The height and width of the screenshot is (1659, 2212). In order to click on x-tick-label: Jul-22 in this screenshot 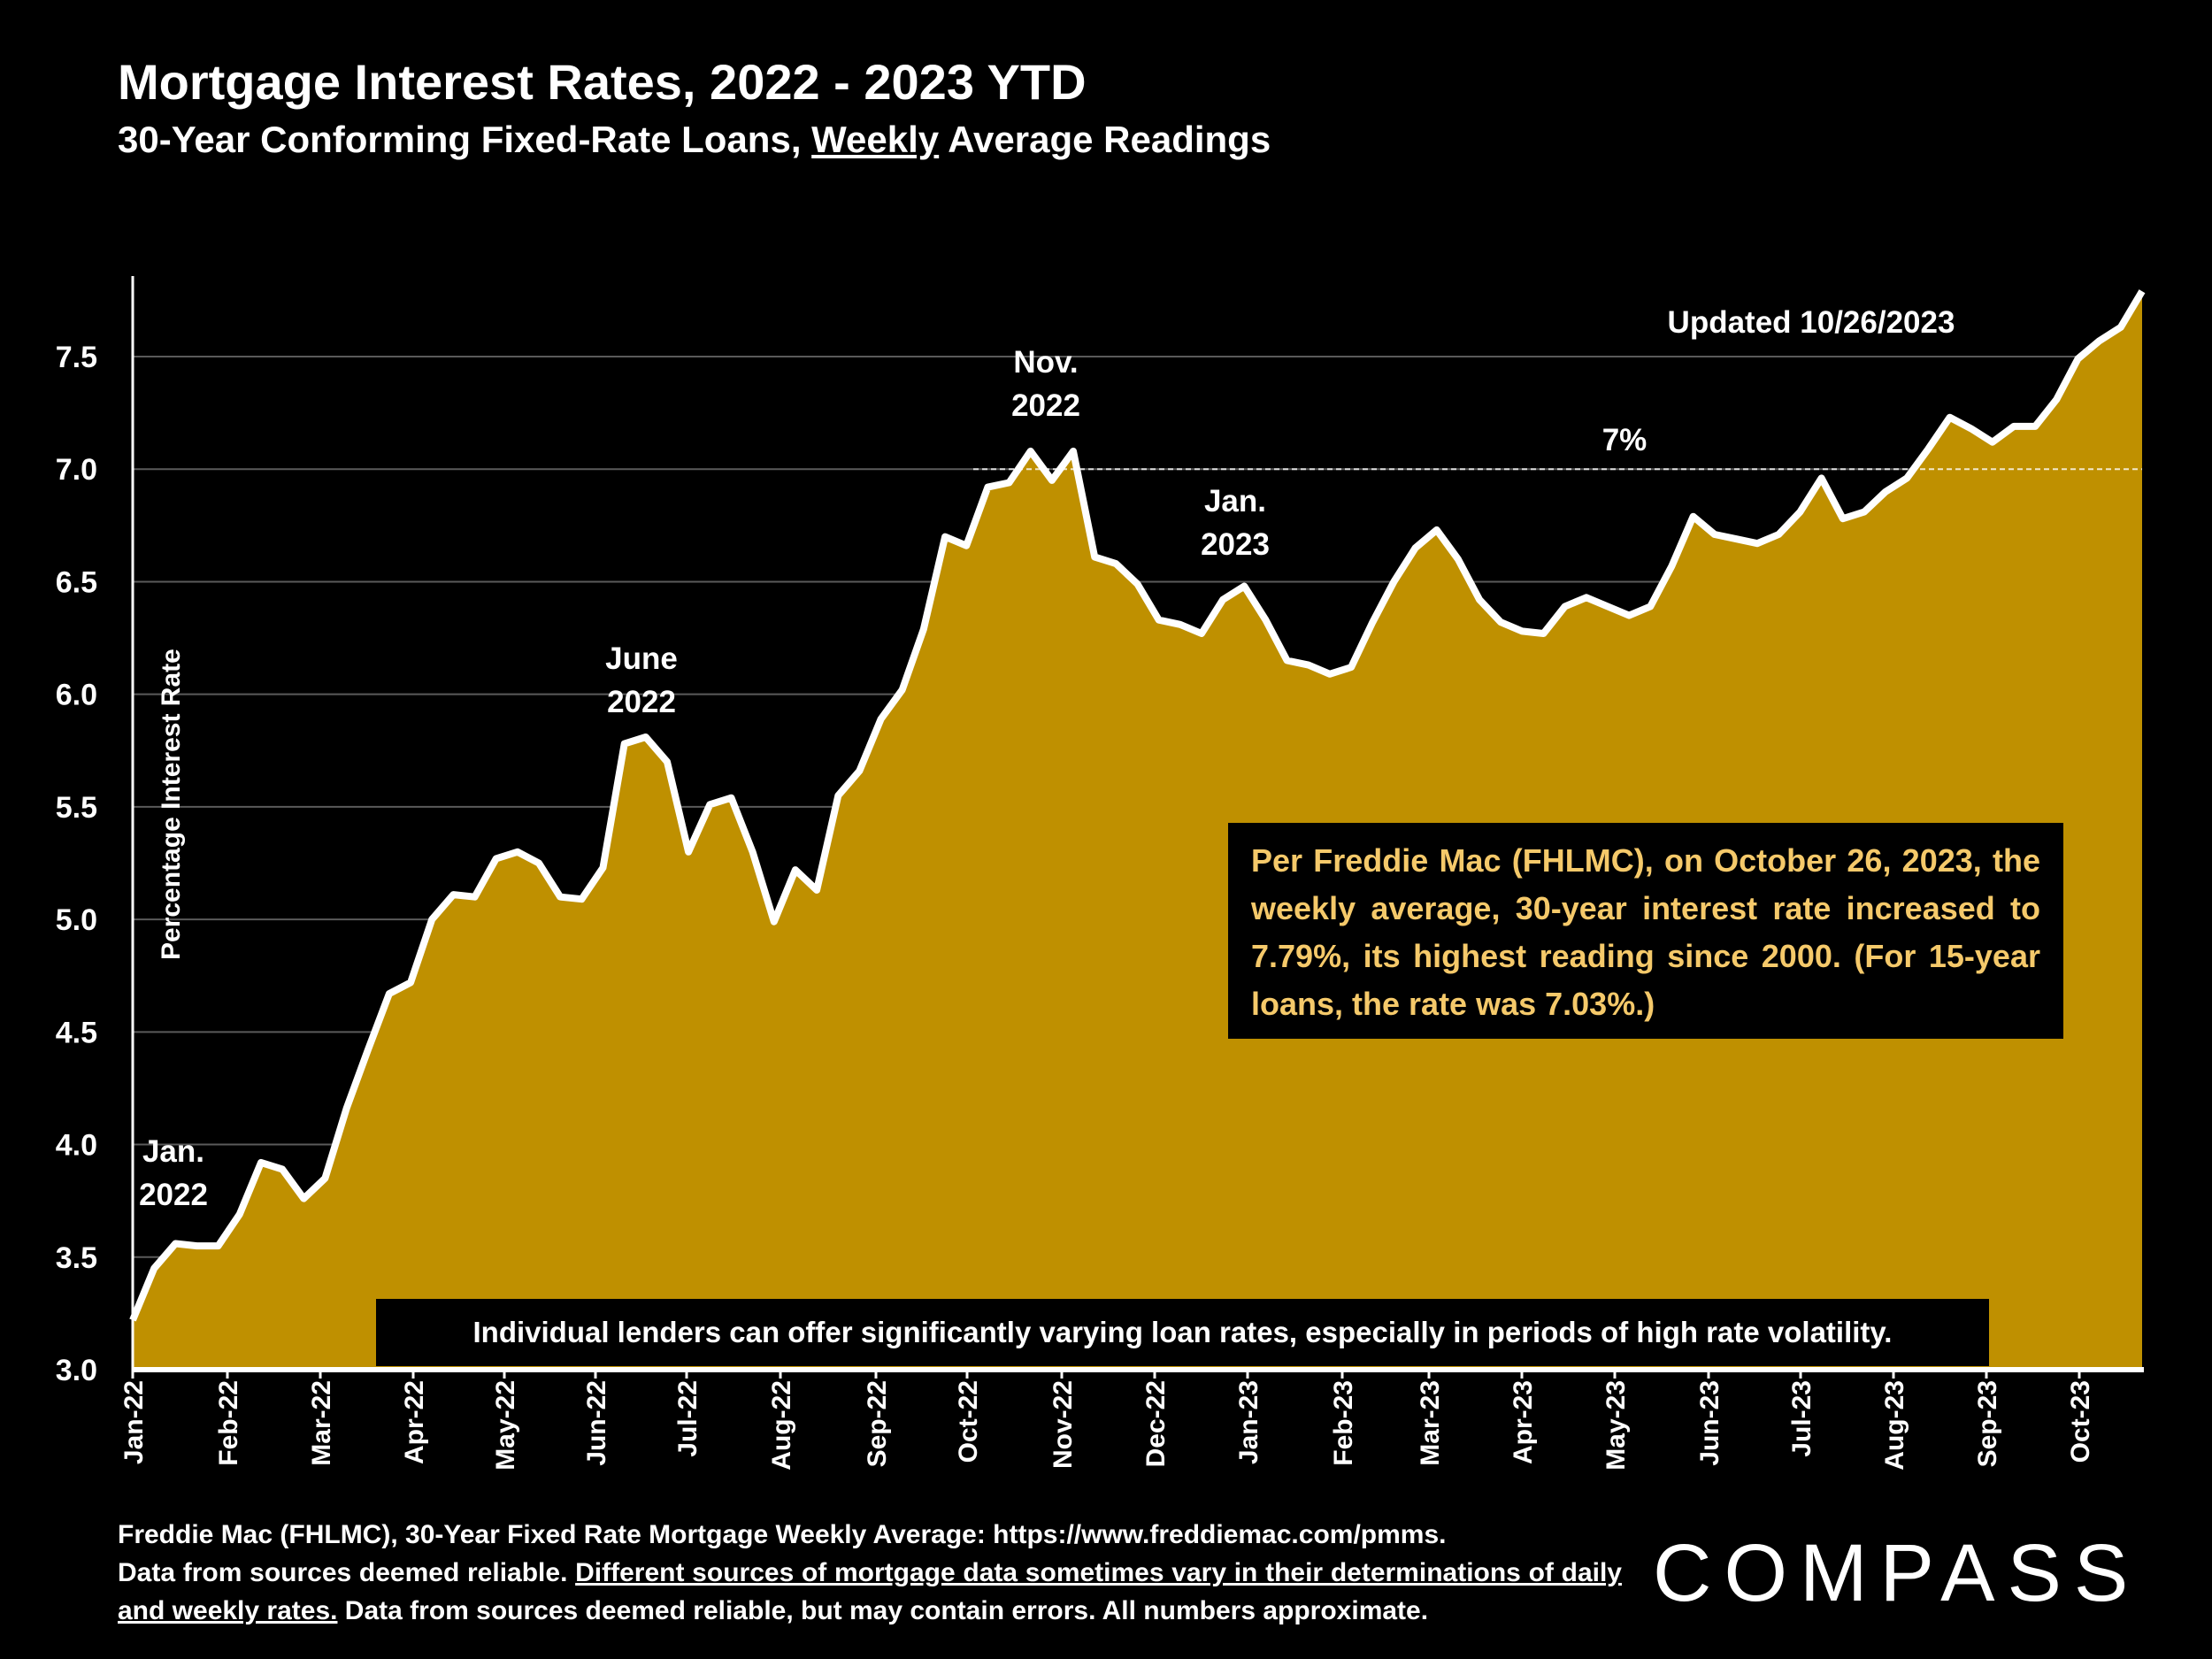, I will do `click(688, 1419)`.